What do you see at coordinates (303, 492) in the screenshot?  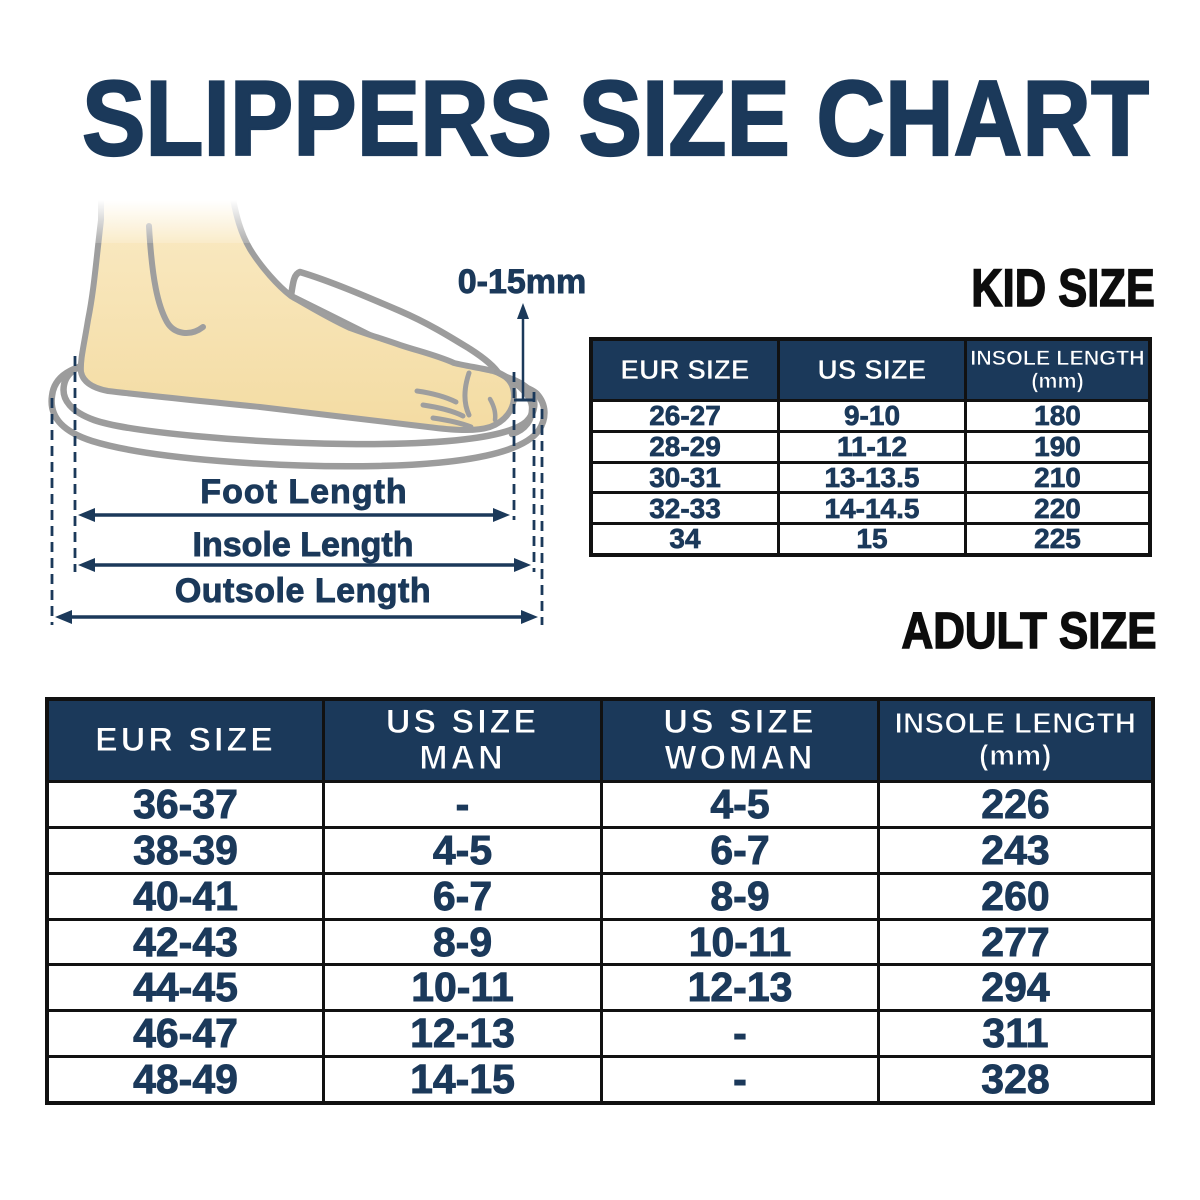 I see `svg-text: Foot Length` at bounding box center [303, 492].